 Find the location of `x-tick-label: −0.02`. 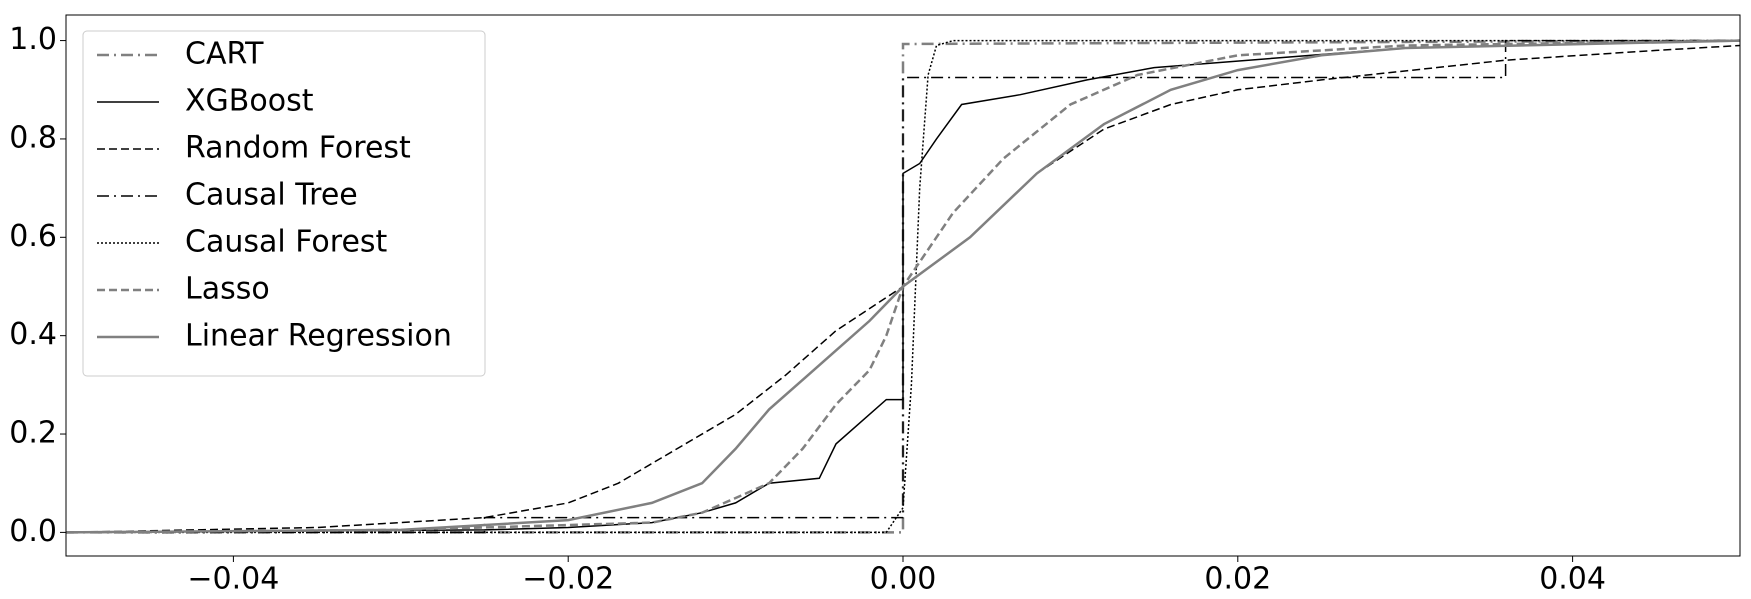

x-tick-label: −0.02 is located at coordinates (568, 579).